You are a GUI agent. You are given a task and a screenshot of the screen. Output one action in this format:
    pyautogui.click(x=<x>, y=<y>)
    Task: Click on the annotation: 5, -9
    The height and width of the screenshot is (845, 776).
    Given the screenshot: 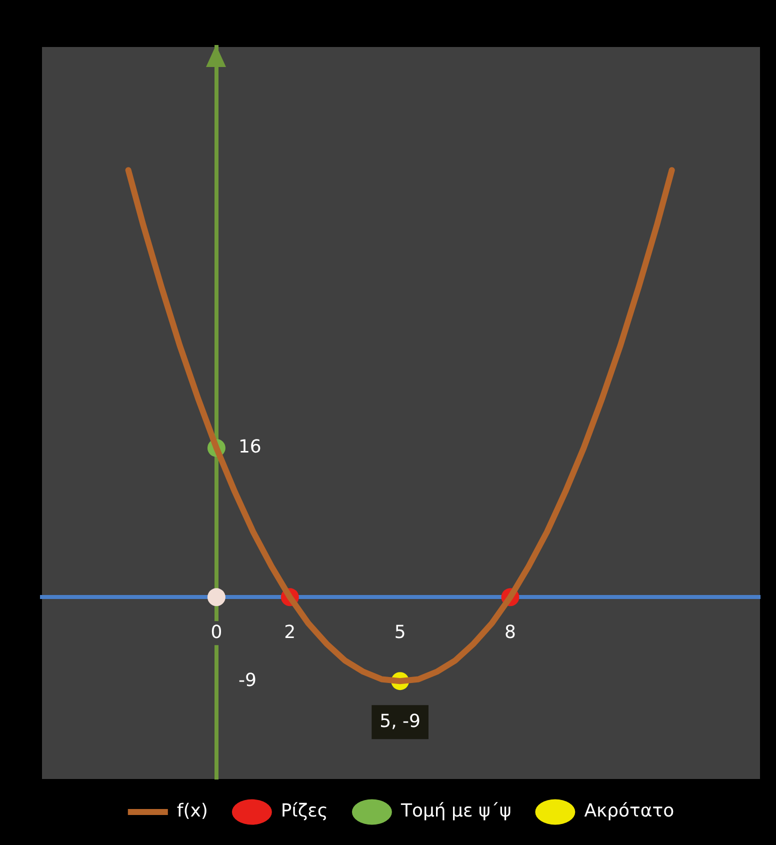 What is the action you would take?
    pyautogui.click(x=400, y=721)
    